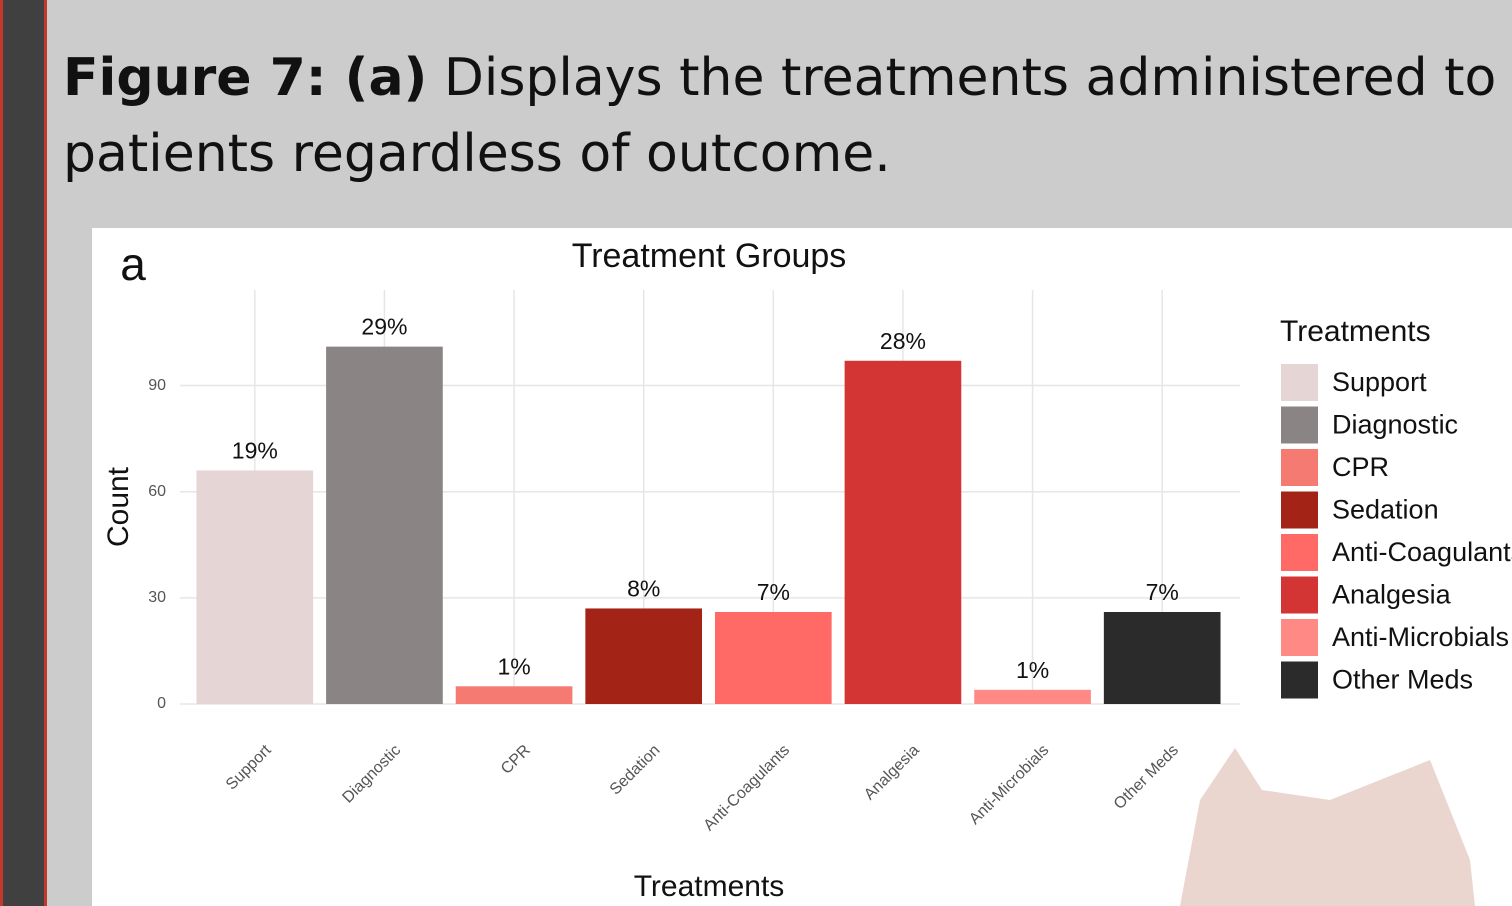 The width and height of the screenshot is (1512, 906). What do you see at coordinates (1385, 510) in the screenshot?
I see `legend-label: Sedation` at bounding box center [1385, 510].